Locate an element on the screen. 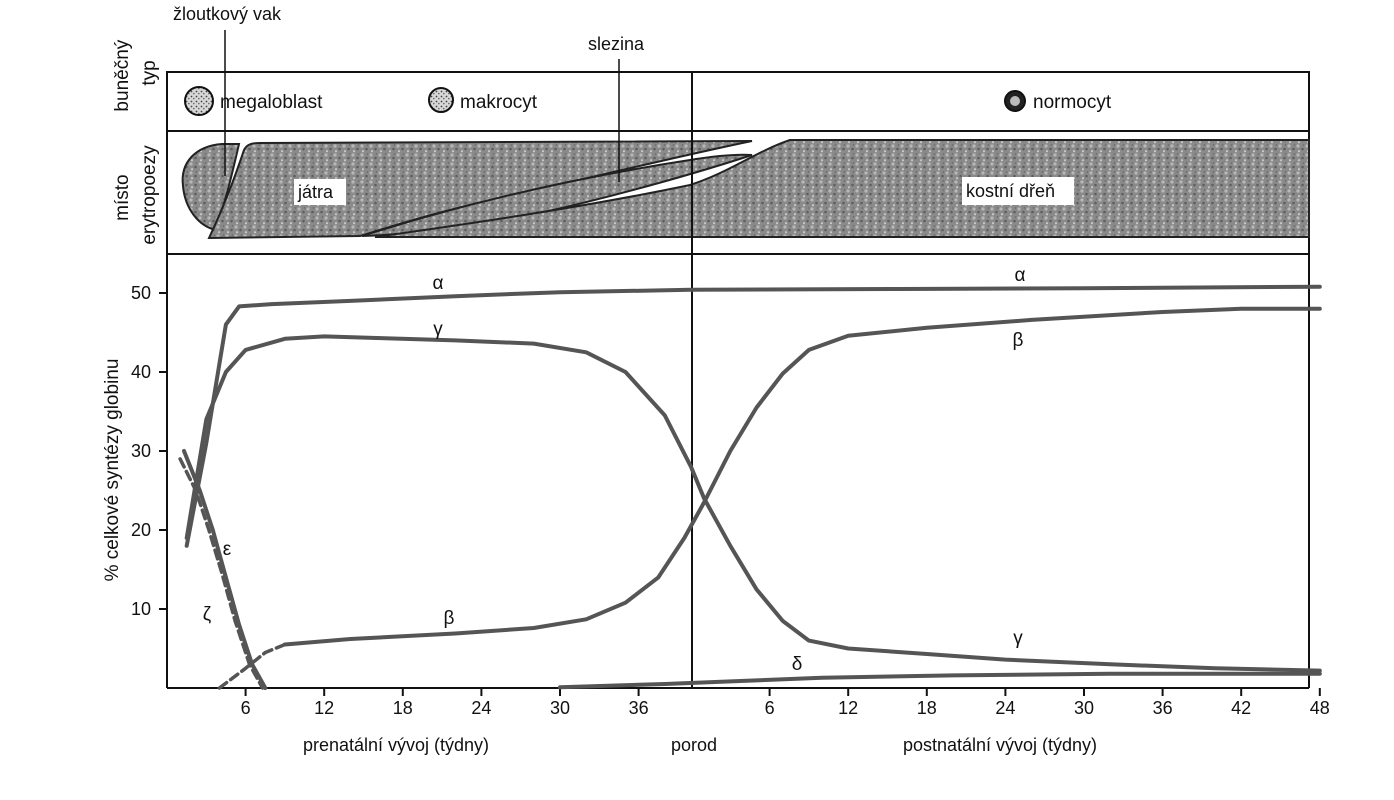  x-tick-label-prenatal: 24 is located at coordinates (481, 708).